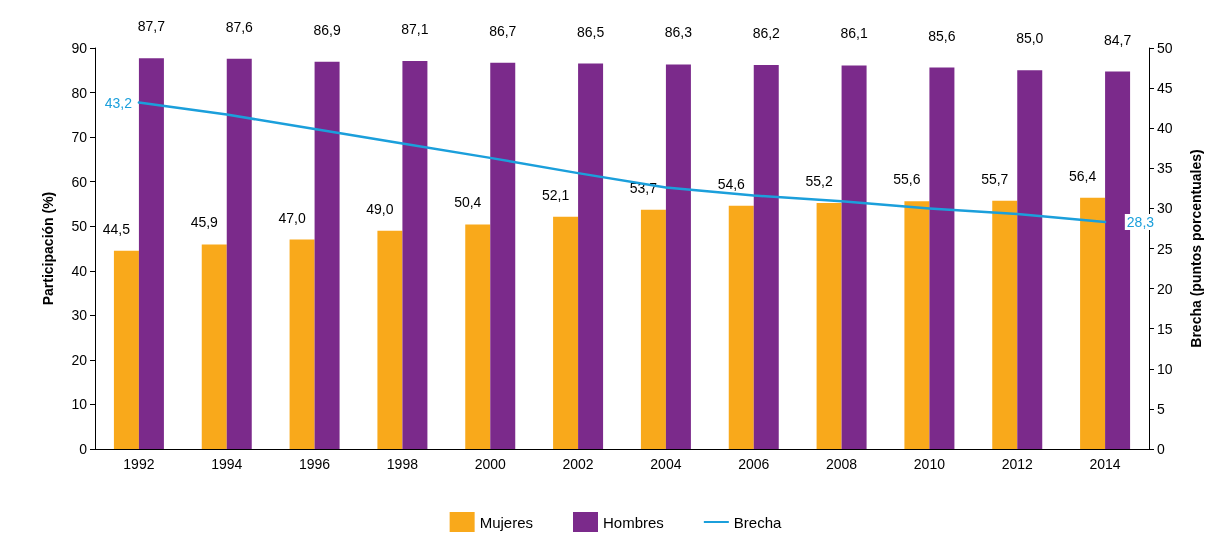  What do you see at coordinates (633, 522) in the screenshot?
I see `legend-label: Hombres` at bounding box center [633, 522].